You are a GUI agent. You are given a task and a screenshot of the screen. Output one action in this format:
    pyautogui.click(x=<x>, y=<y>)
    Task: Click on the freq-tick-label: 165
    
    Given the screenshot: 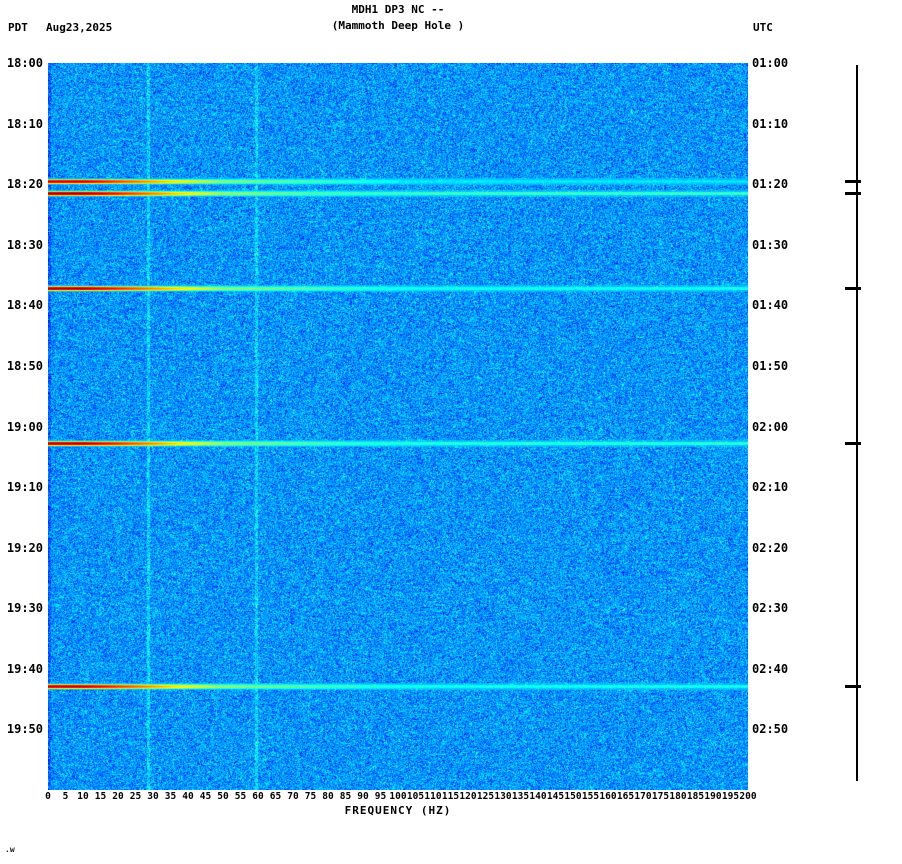 What is the action you would take?
    pyautogui.click(x=625, y=796)
    